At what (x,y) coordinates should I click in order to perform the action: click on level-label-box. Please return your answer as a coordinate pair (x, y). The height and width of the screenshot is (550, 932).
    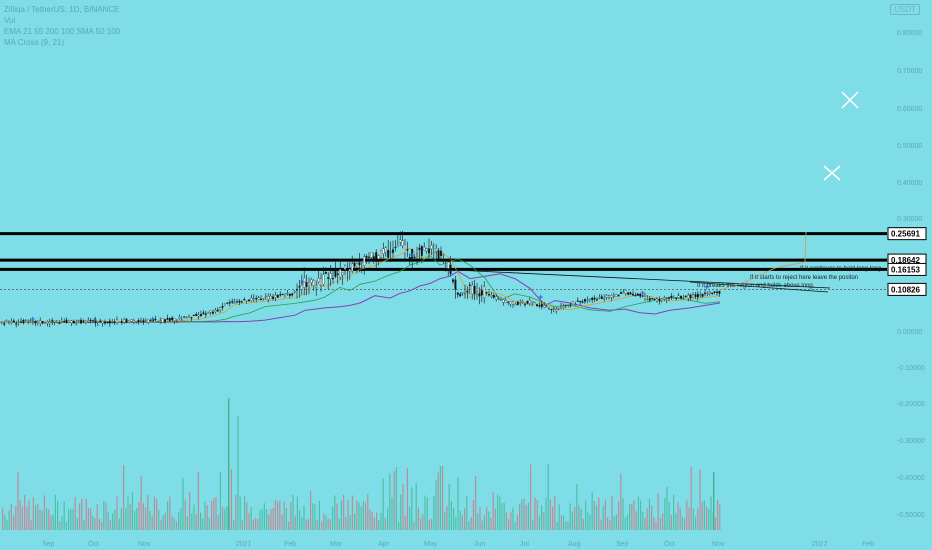
    Looking at the image, I should click on (907, 289).